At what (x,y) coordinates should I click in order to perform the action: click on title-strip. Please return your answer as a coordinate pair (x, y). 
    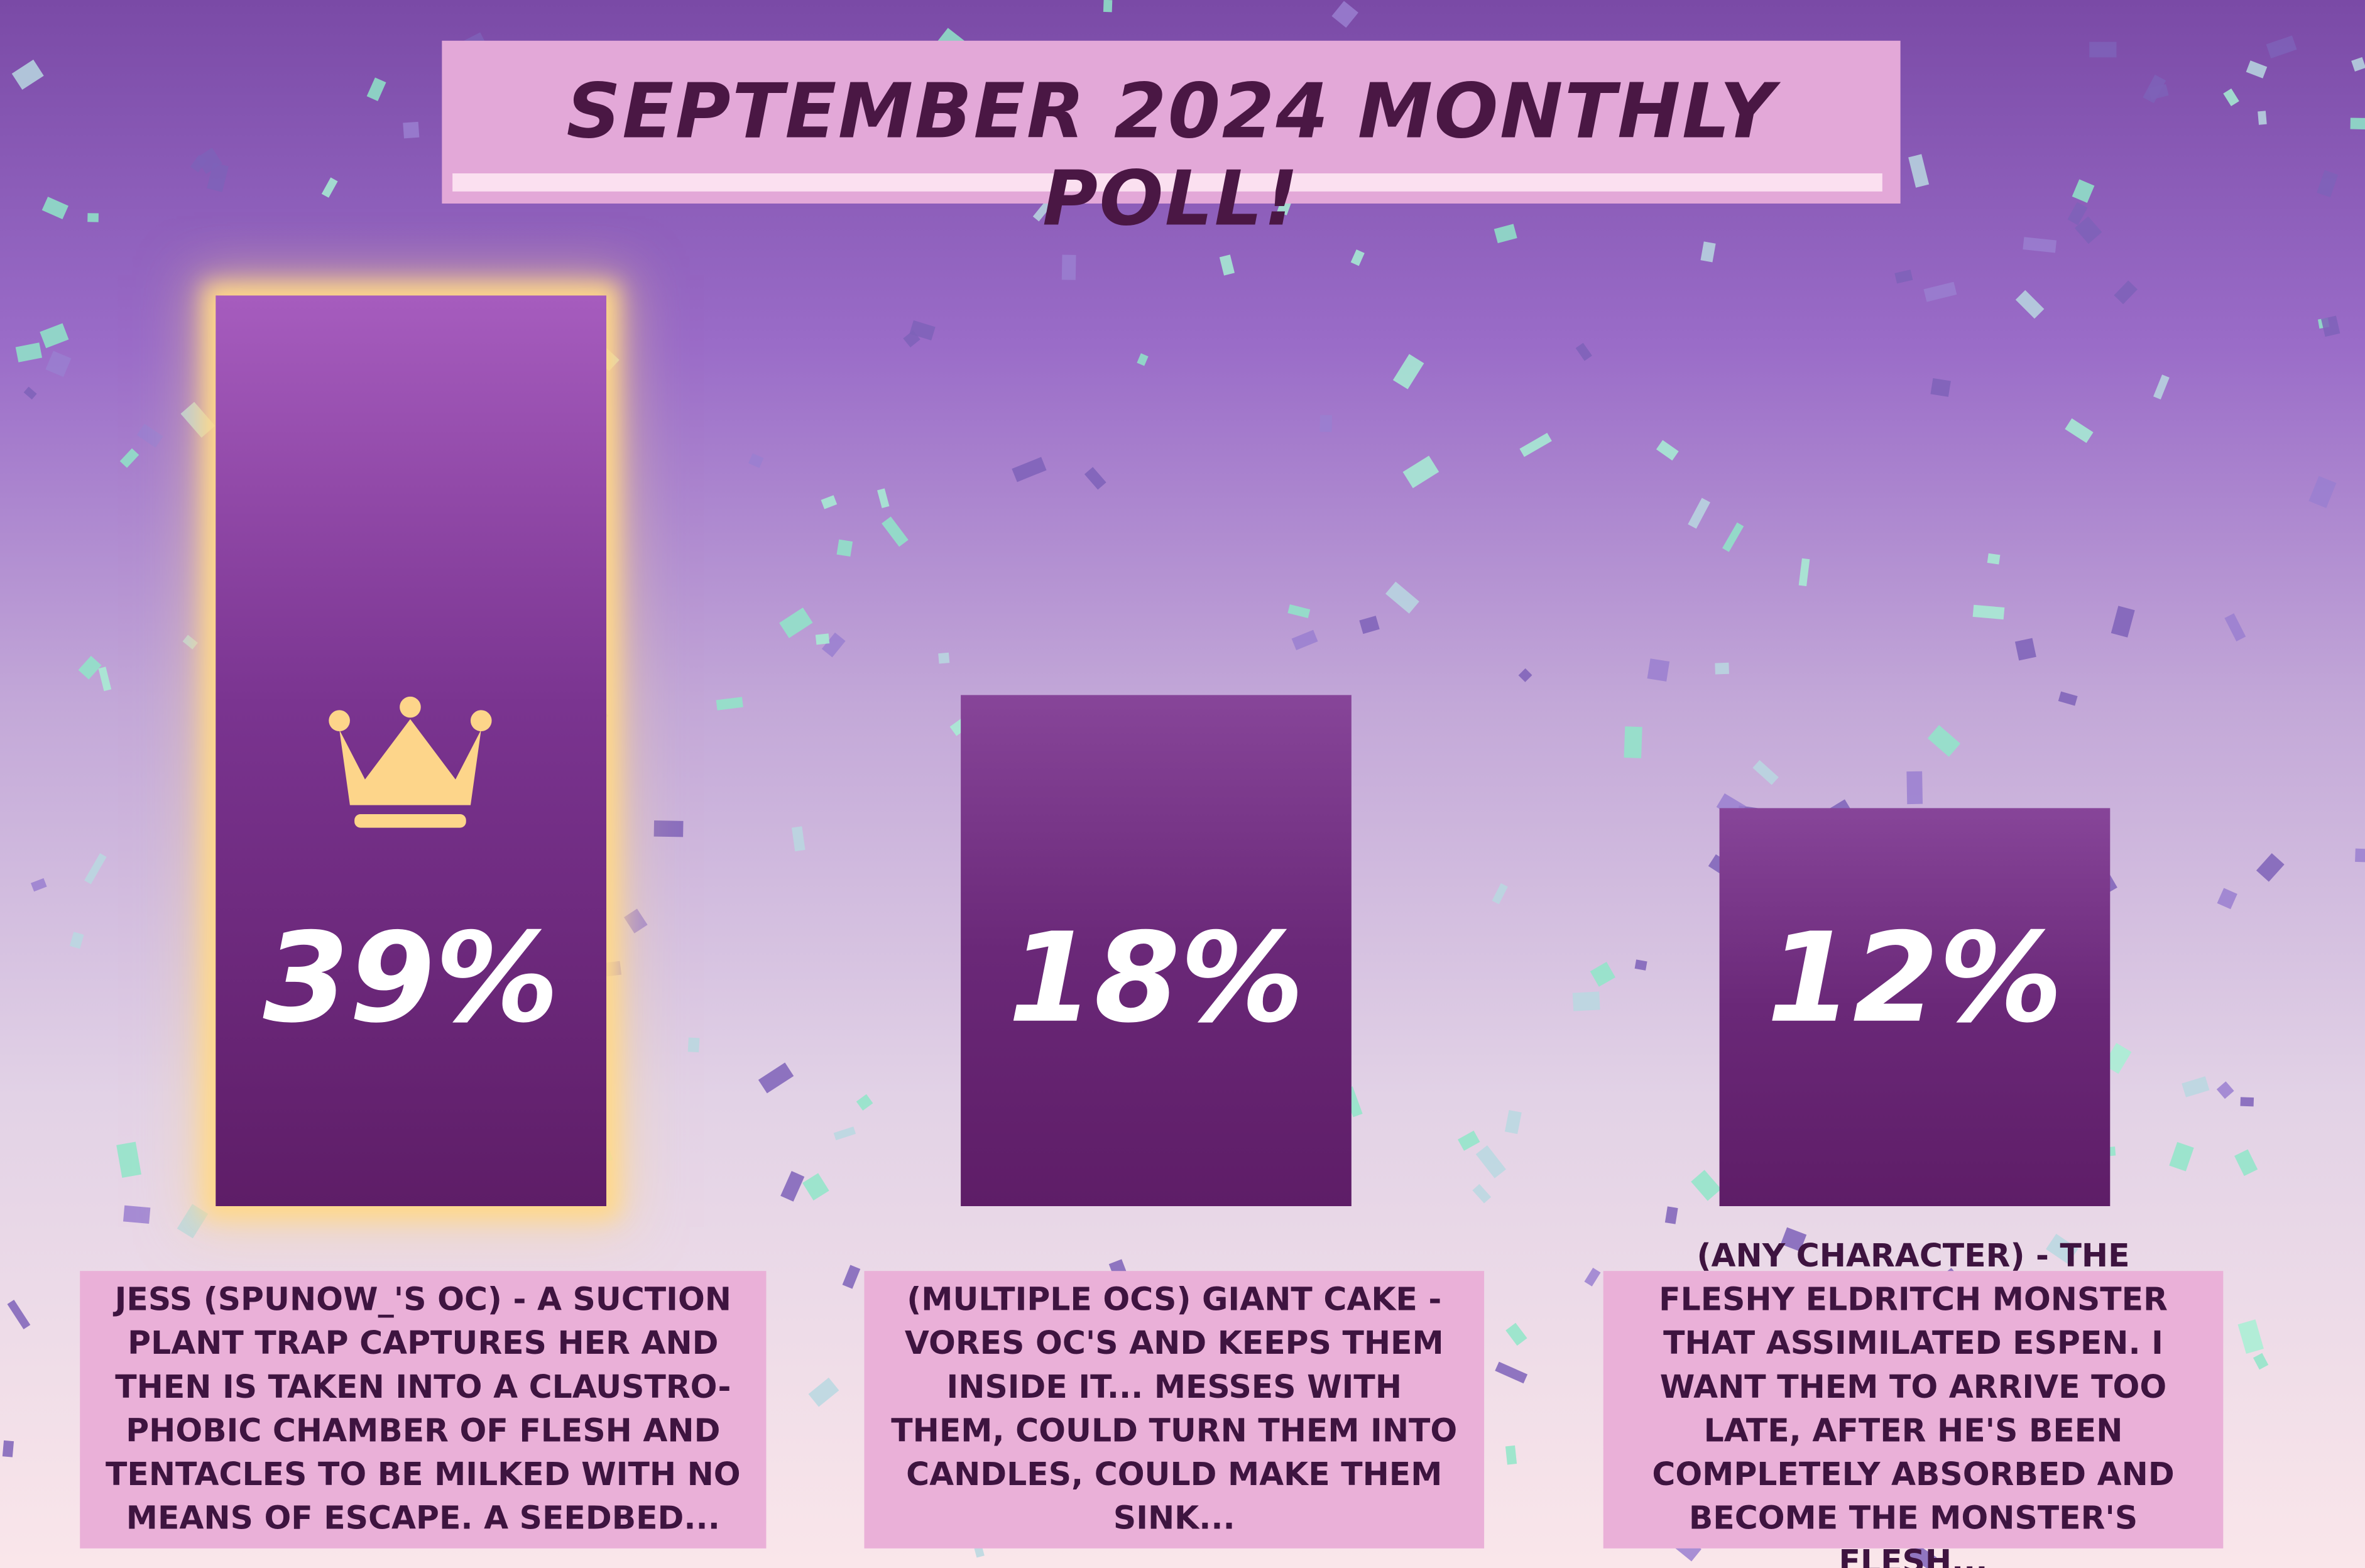
    Looking at the image, I should click on (1167, 182).